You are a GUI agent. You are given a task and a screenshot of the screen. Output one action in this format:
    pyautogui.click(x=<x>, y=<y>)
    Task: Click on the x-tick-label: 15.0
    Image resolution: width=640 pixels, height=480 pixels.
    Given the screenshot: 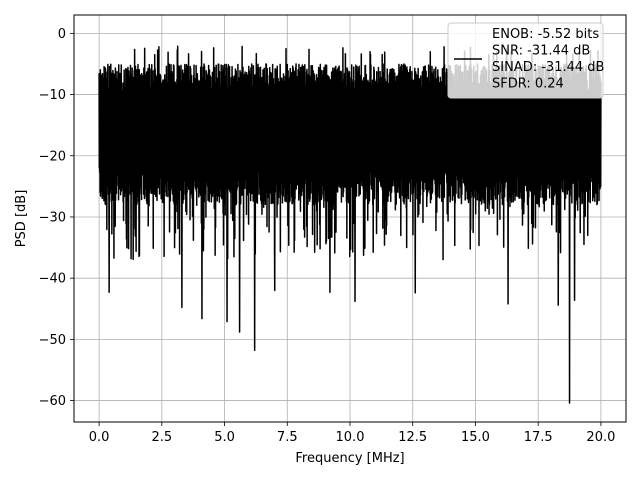 What is the action you would take?
    pyautogui.click(x=475, y=437)
    